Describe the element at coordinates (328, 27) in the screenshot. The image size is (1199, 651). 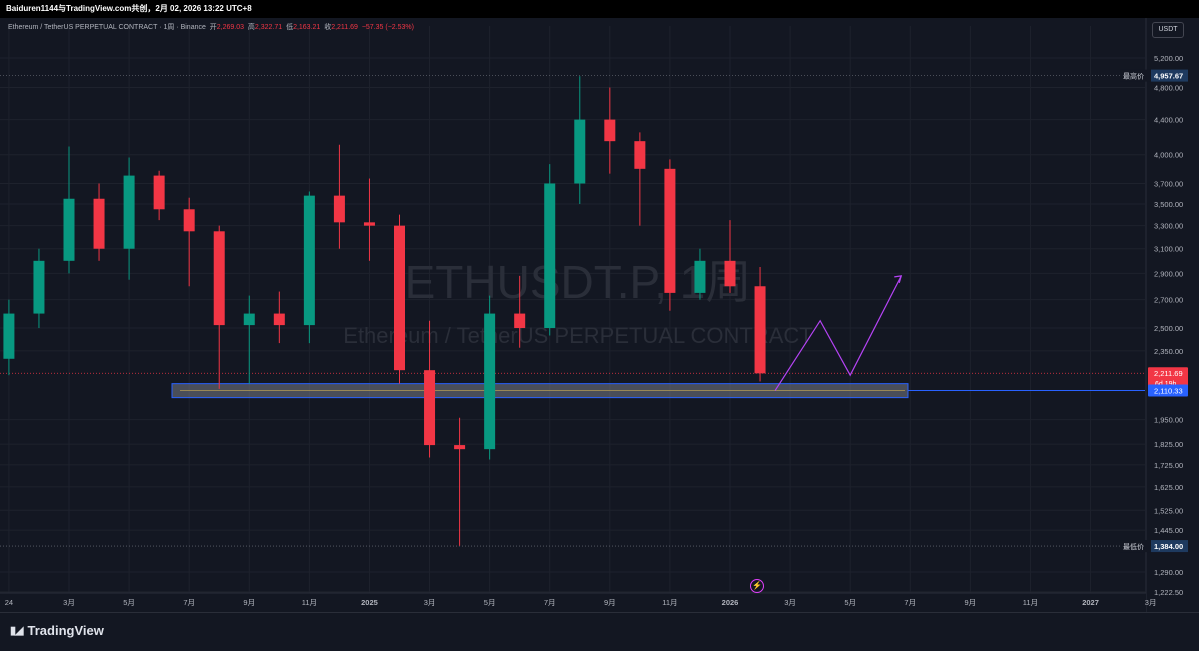
I see `close-label: 收` at that location.